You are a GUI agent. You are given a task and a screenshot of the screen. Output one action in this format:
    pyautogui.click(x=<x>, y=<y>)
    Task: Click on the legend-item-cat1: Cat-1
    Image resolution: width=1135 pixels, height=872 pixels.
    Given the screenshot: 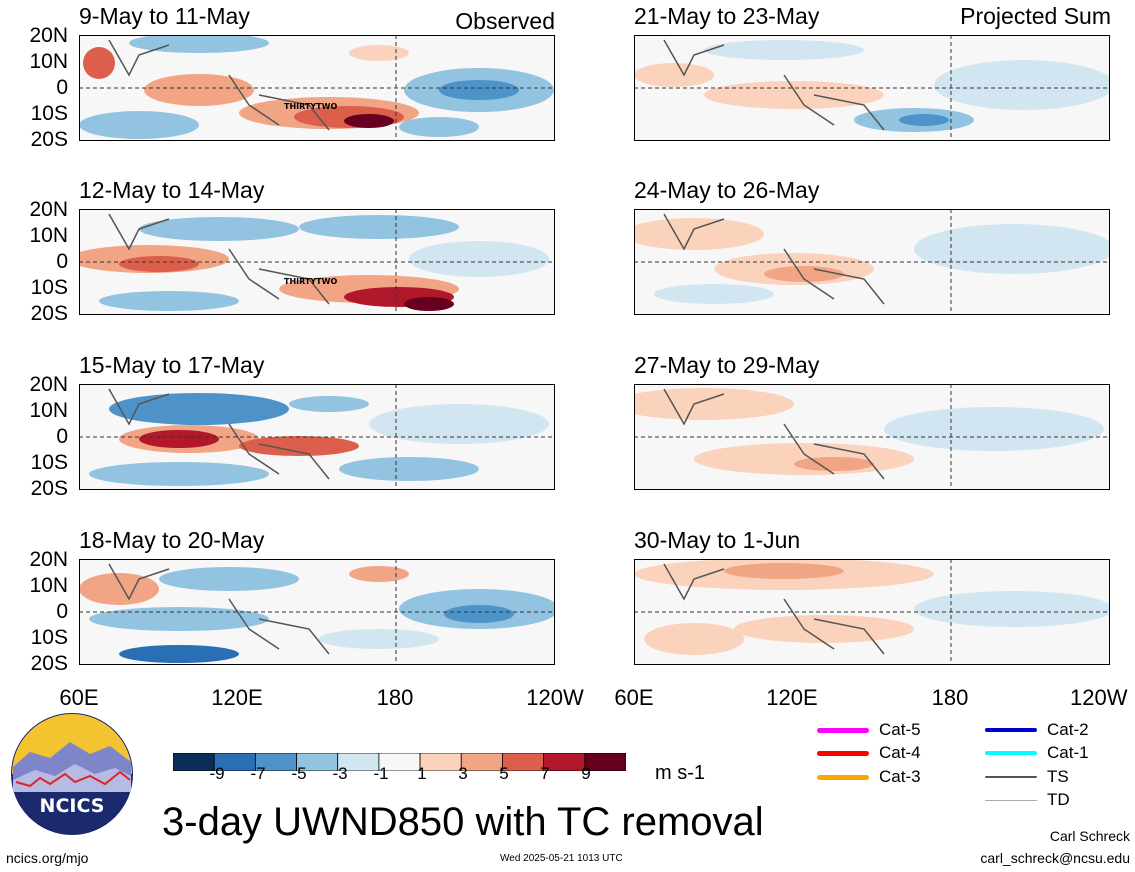 What is the action you would take?
    pyautogui.click(x=1037, y=753)
    